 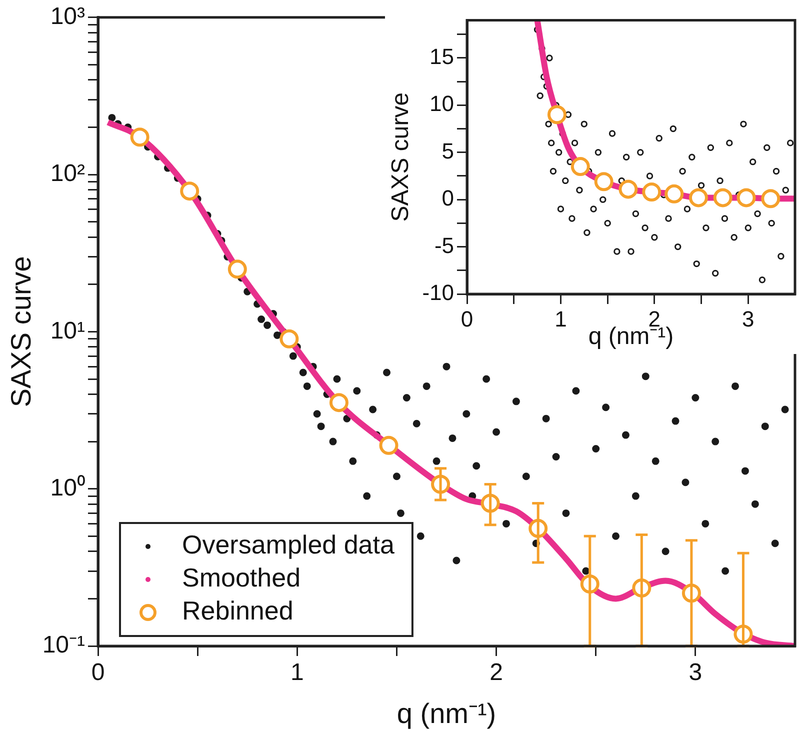 What do you see at coordinates (67, 488) in the screenshot?
I see `y-tick-label: 10⁰` at bounding box center [67, 488].